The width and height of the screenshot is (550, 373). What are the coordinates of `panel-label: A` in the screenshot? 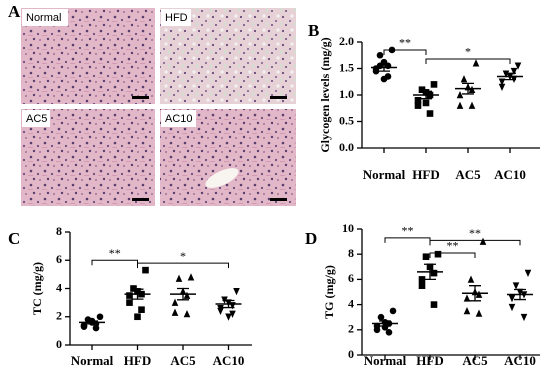 It's located at (14, 11).